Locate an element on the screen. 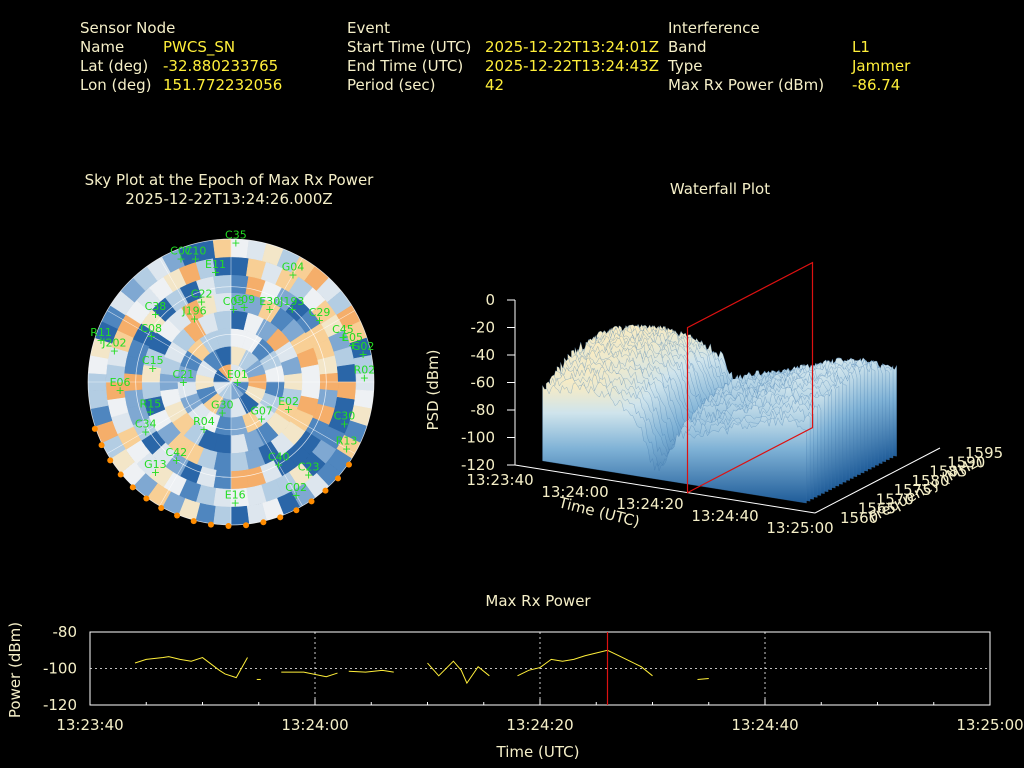 The height and width of the screenshot is (768, 1024). satellite-label: E01 is located at coordinates (237, 374).